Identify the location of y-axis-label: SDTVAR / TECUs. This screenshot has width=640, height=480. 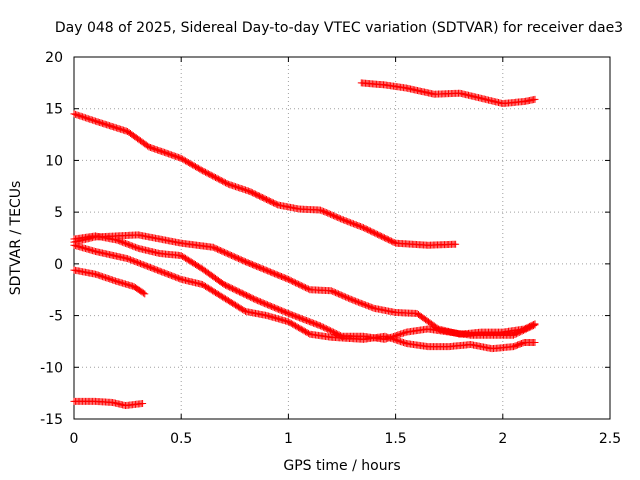
(16, 238).